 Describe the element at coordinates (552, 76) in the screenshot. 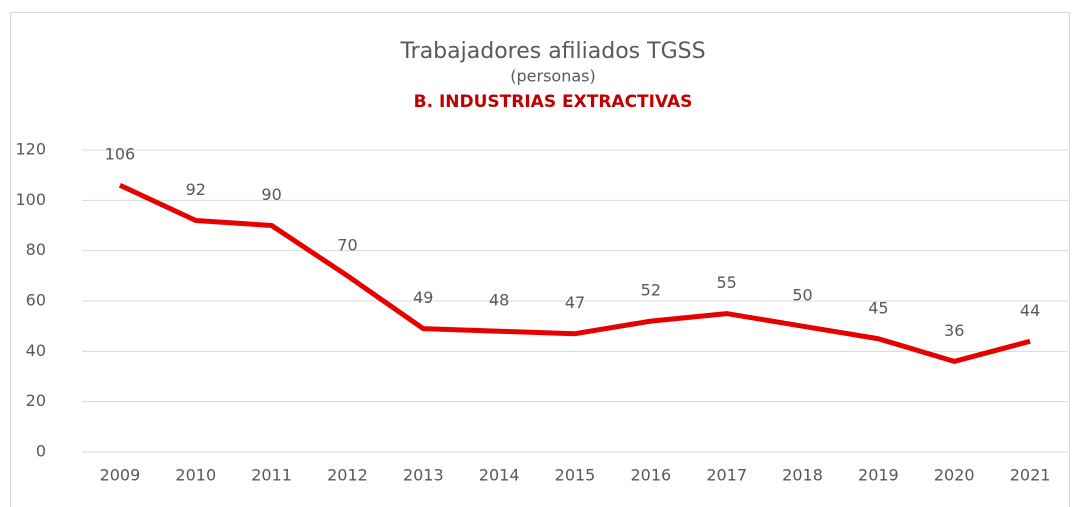

I see `chart-subtitle: (personas)` at that location.